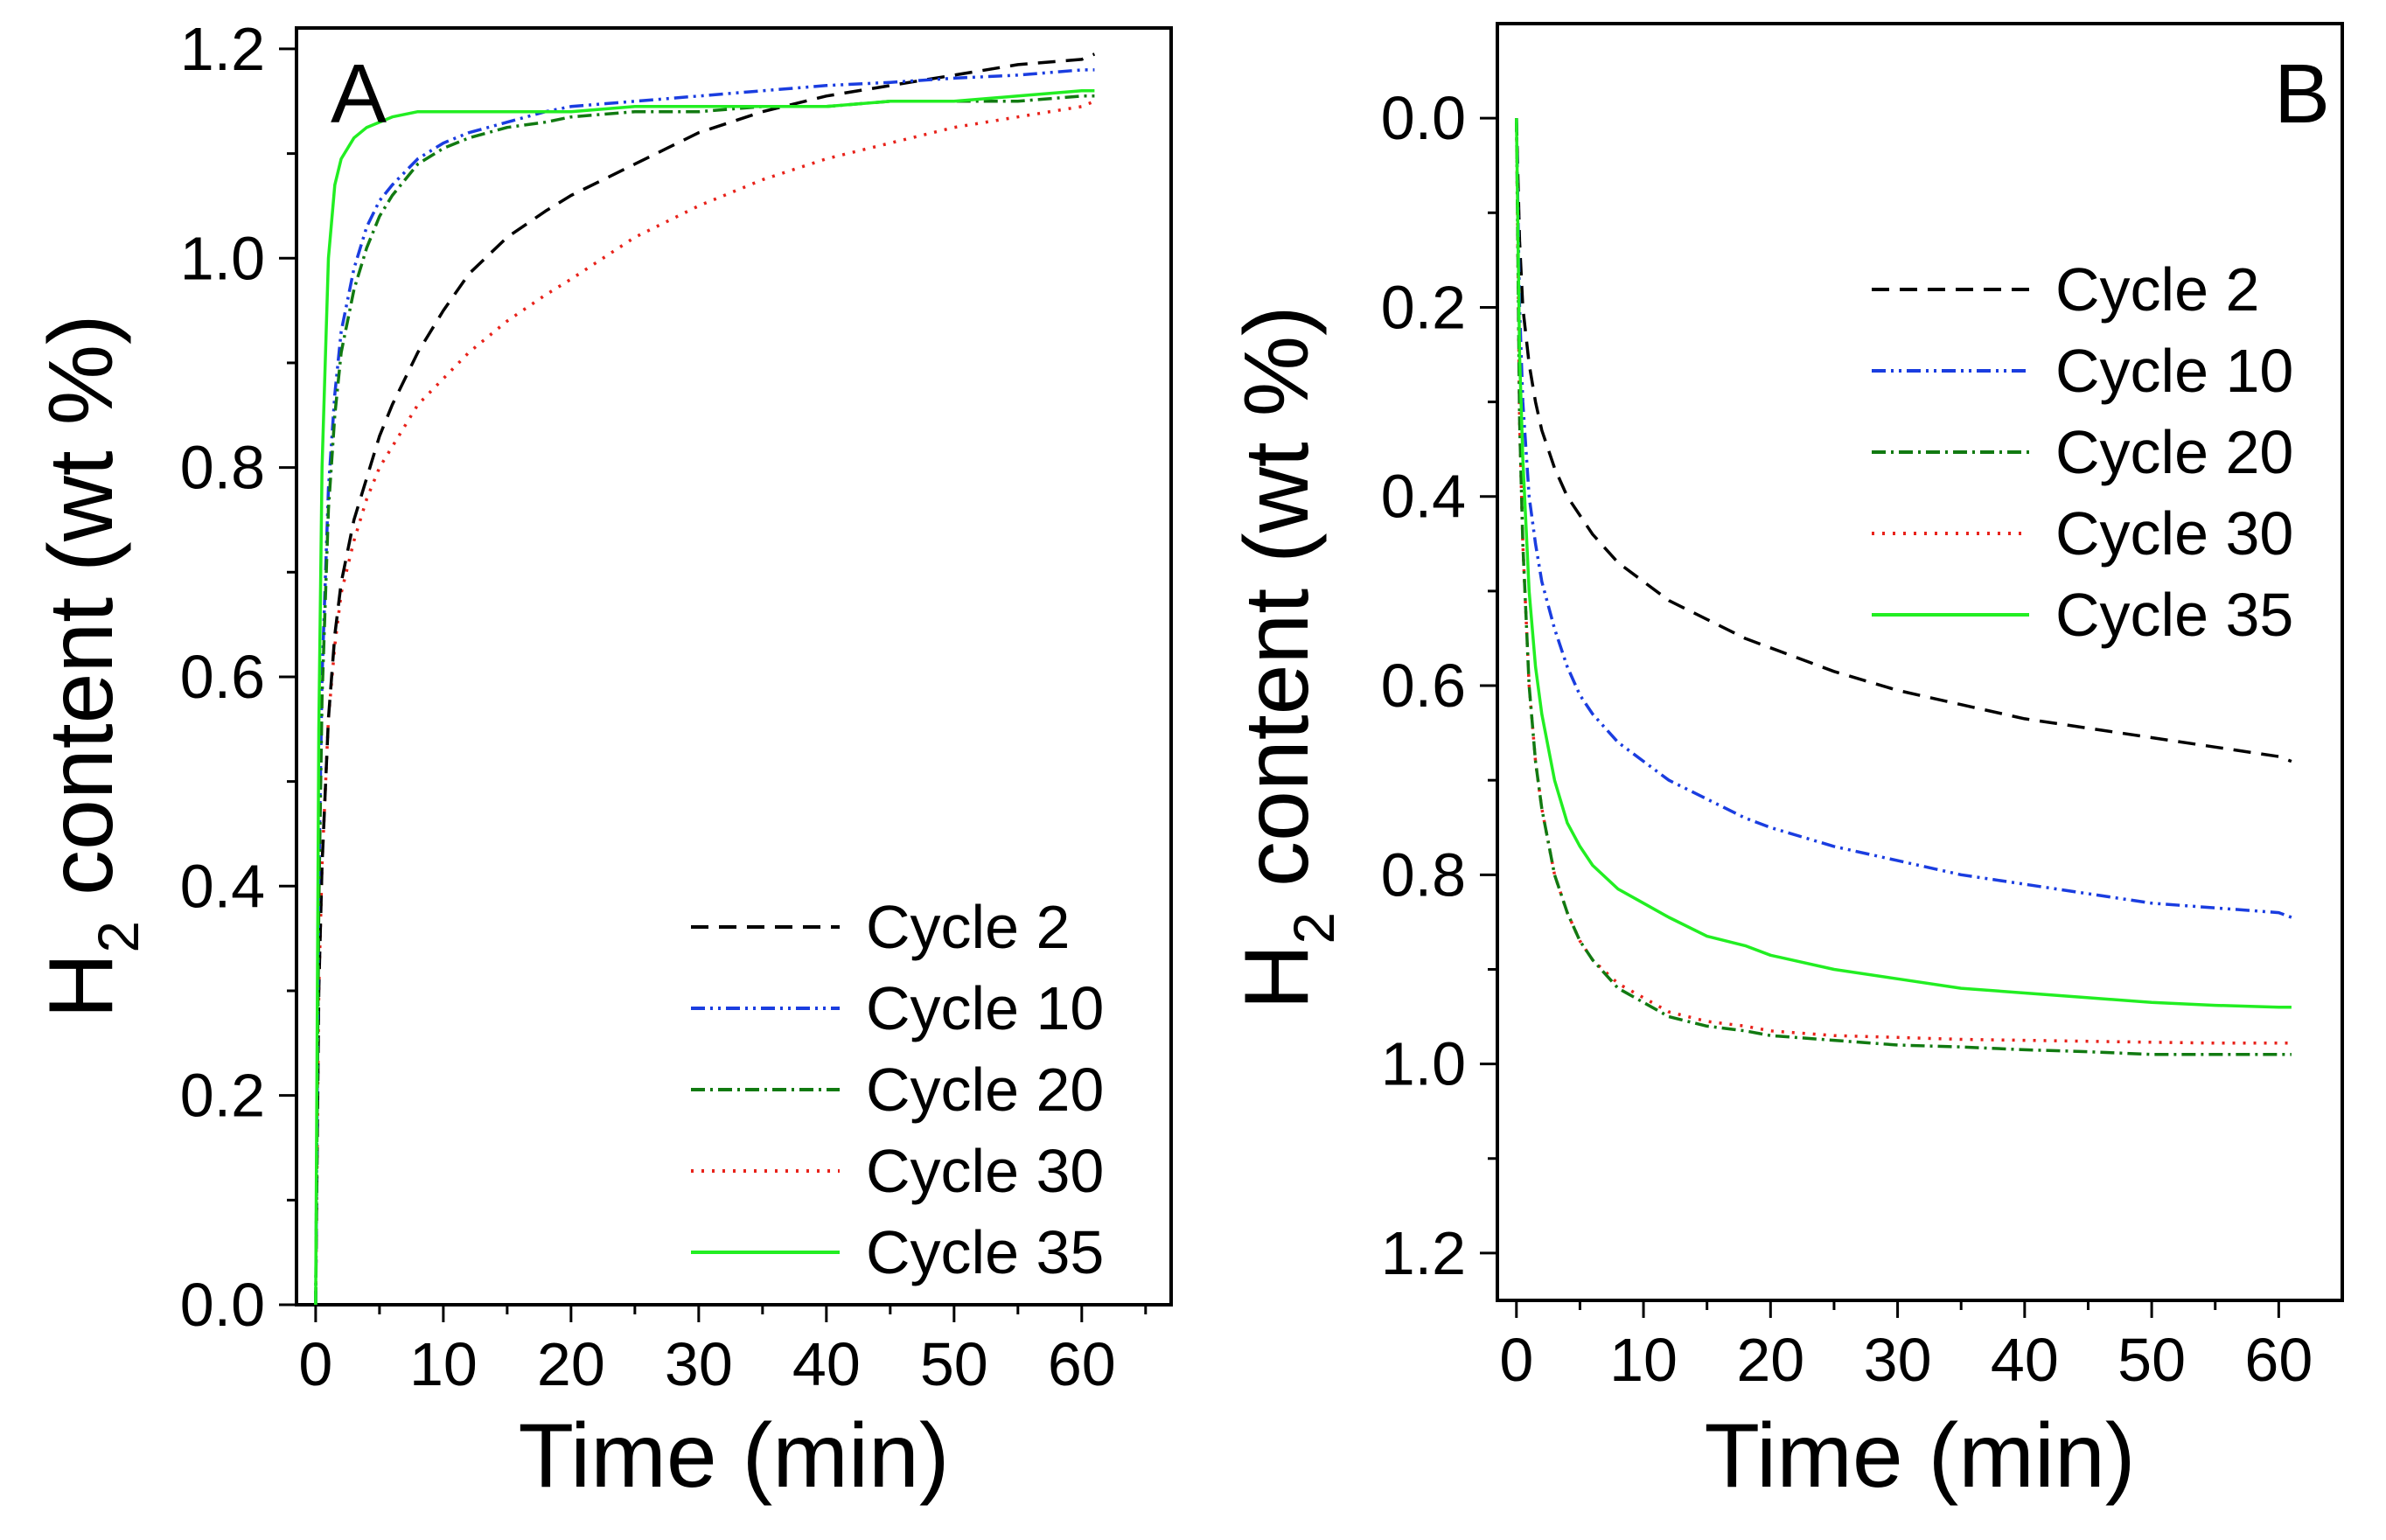 This screenshot has height=1540, width=2386. I want to click on panel-b-y-tick-label-0-4: 0.4, so click(1423, 497).